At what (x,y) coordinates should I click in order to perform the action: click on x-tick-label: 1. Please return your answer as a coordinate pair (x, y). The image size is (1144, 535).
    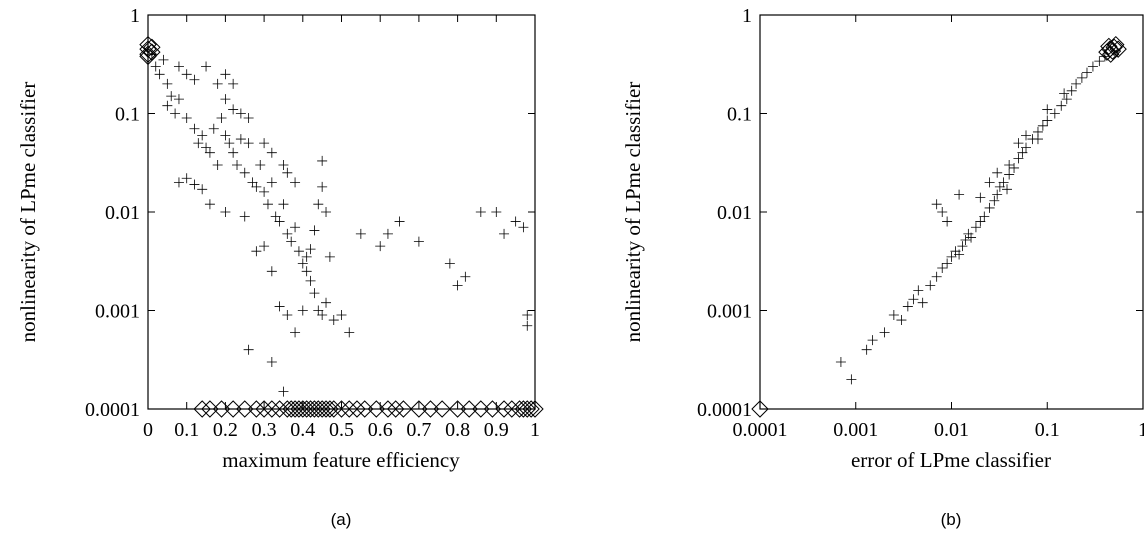
    Looking at the image, I should click on (535, 430).